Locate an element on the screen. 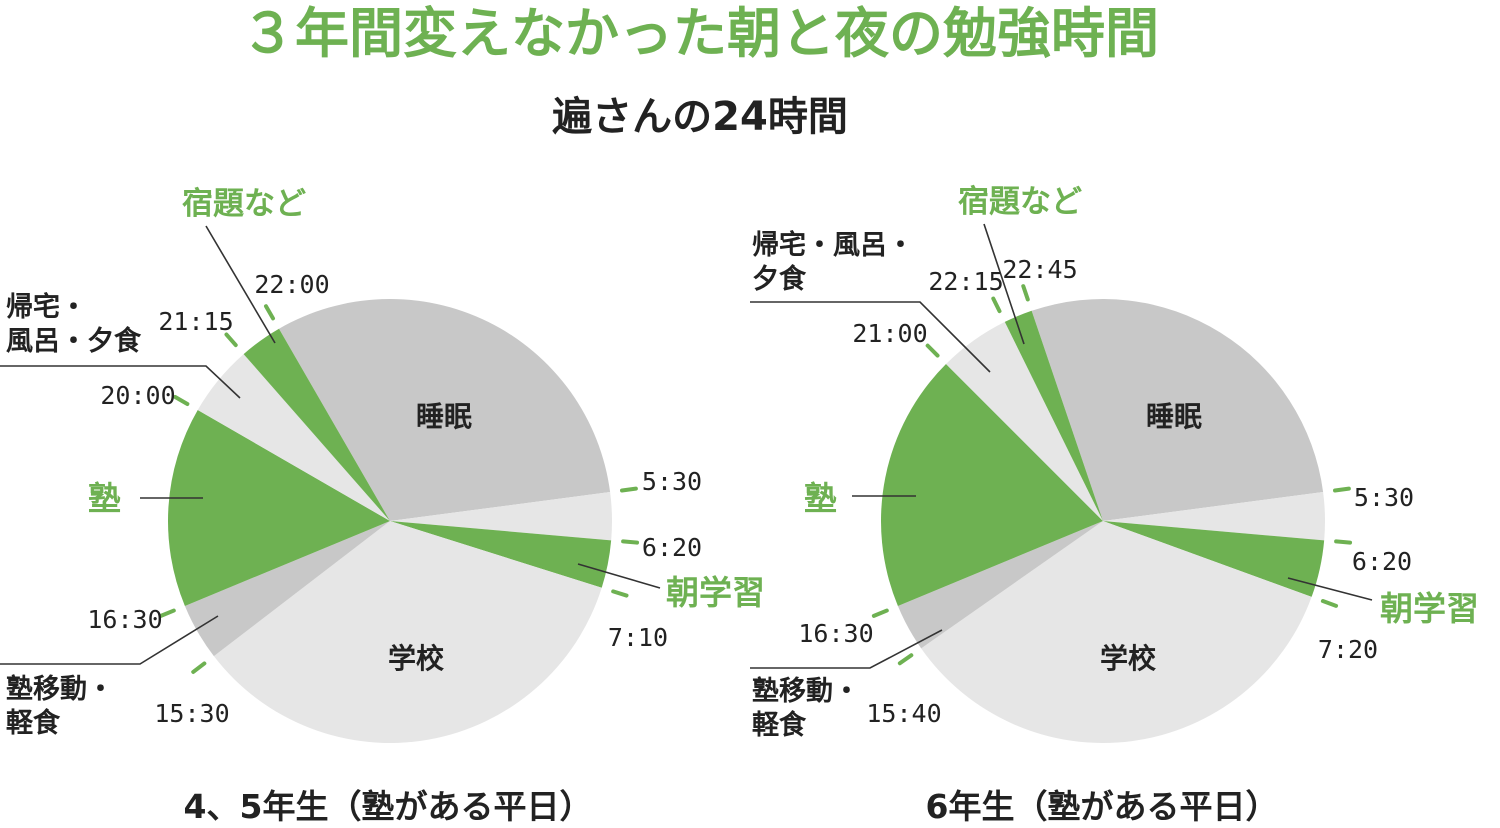 The width and height of the screenshot is (1500, 828). time-label-2245: 22:45 is located at coordinates (1039, 269).